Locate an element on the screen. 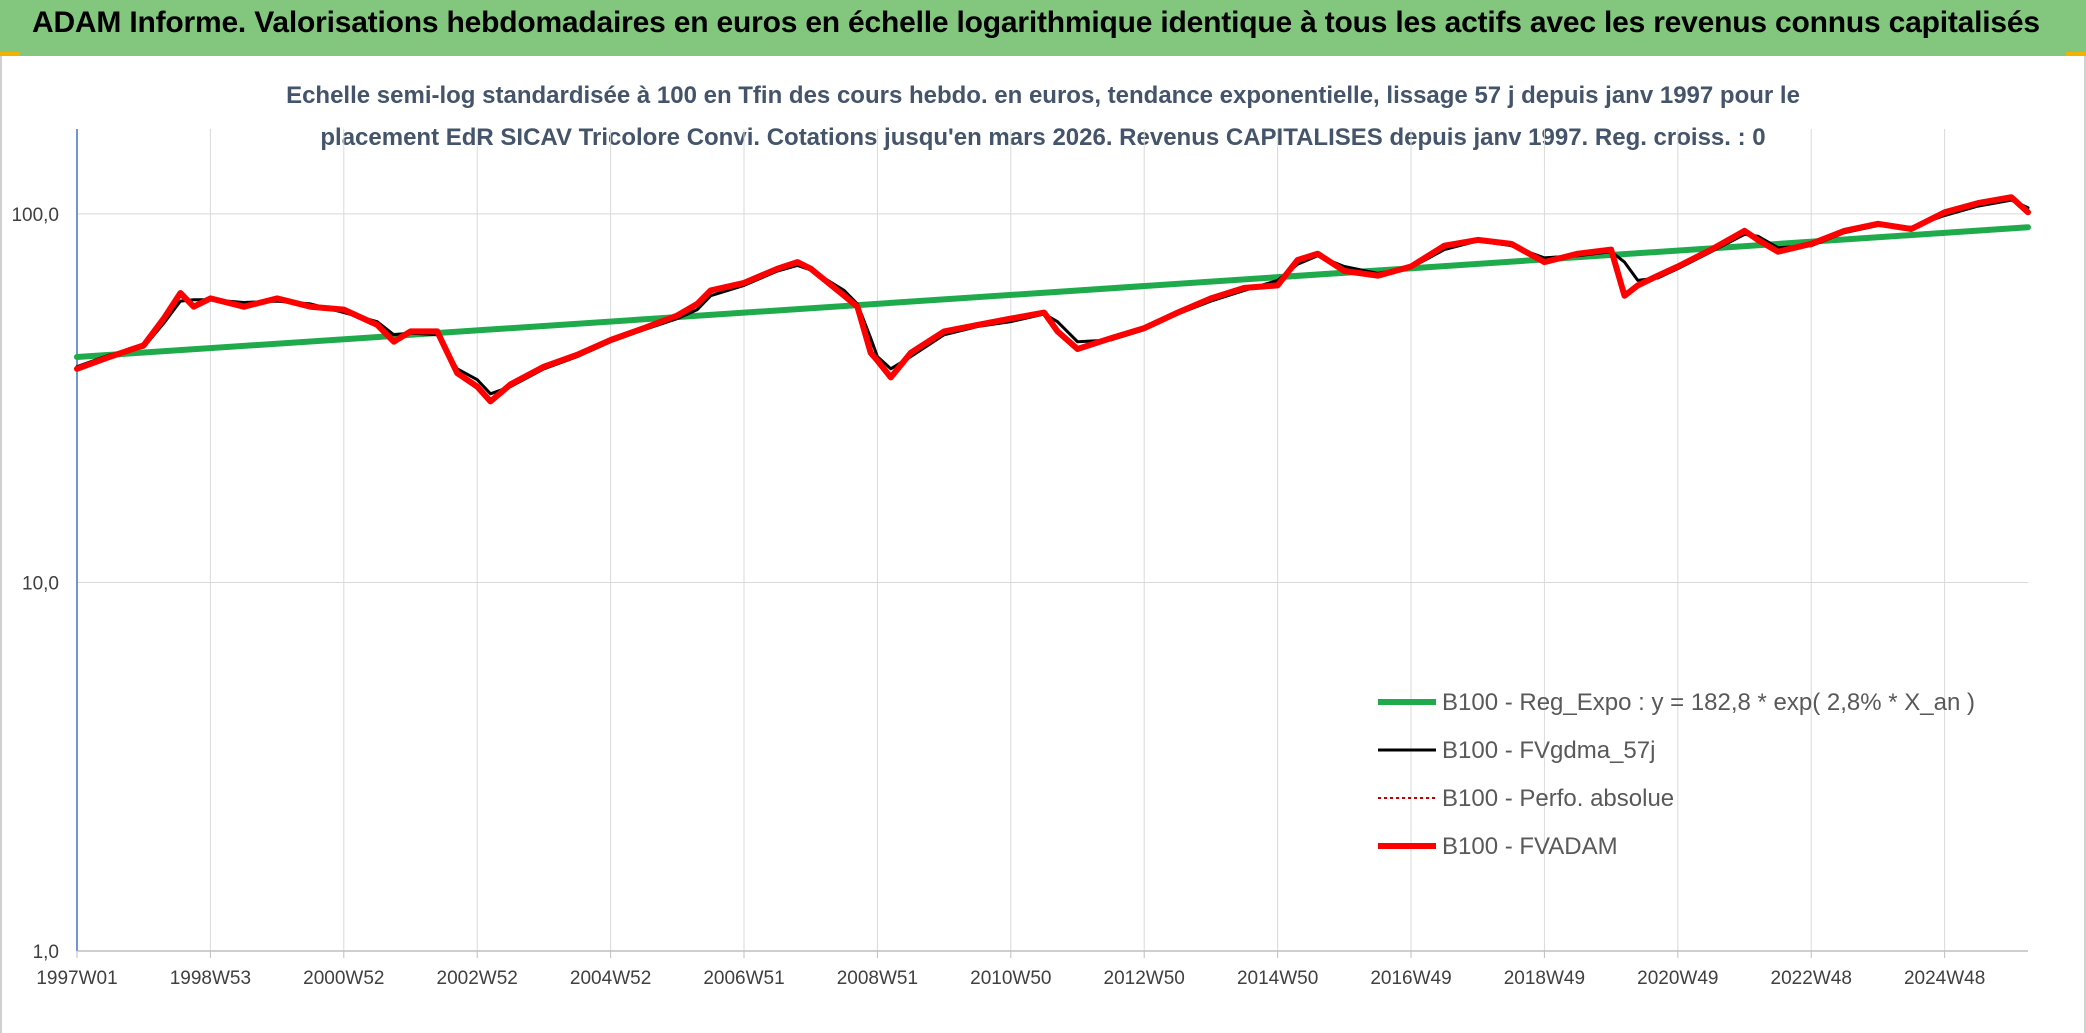 This screenshot has width=2086, height=1033. y-tick-label: 1,0 is located at coordinates (46, 952).